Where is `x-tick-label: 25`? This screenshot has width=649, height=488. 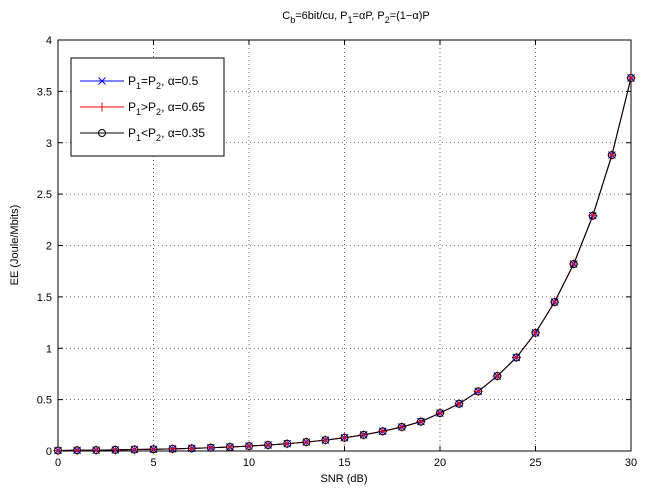 x-tick-label: 25 is located at coordinates (535, 463).